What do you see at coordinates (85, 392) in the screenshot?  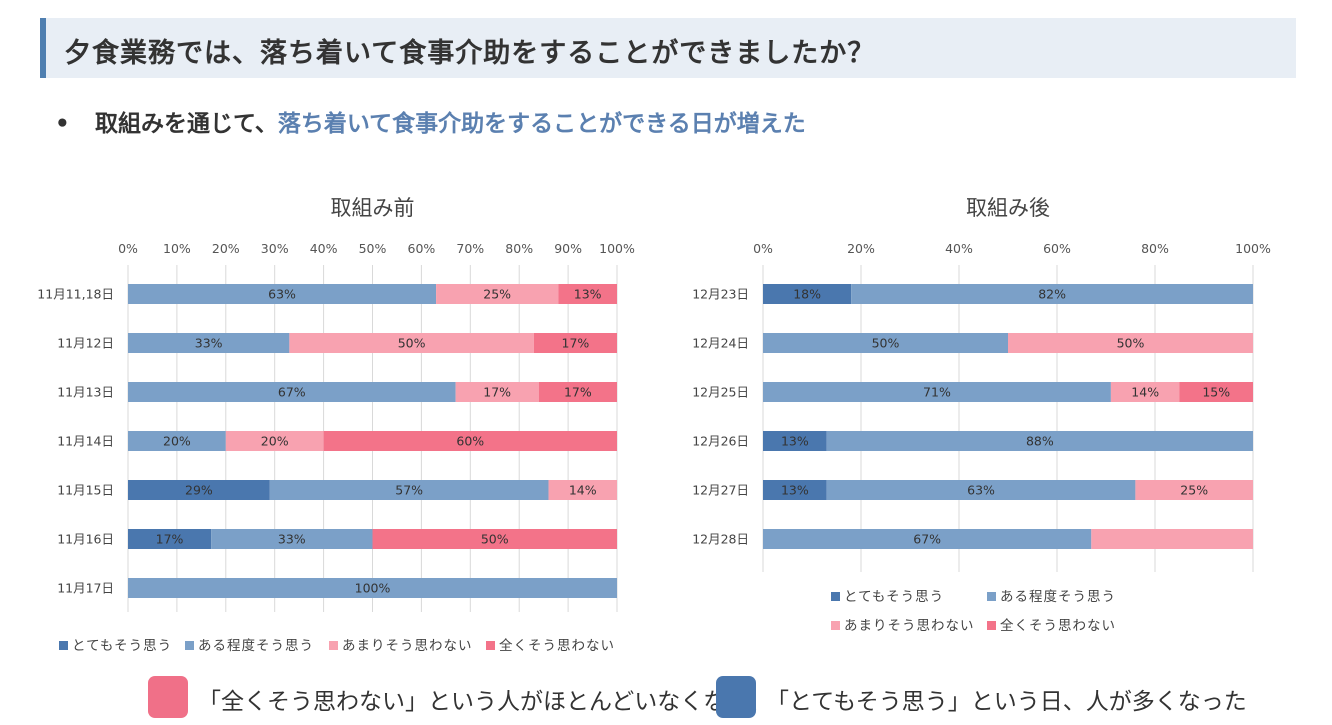 I see `before-category-label: 11月13日` at bounding box center [85, 392].